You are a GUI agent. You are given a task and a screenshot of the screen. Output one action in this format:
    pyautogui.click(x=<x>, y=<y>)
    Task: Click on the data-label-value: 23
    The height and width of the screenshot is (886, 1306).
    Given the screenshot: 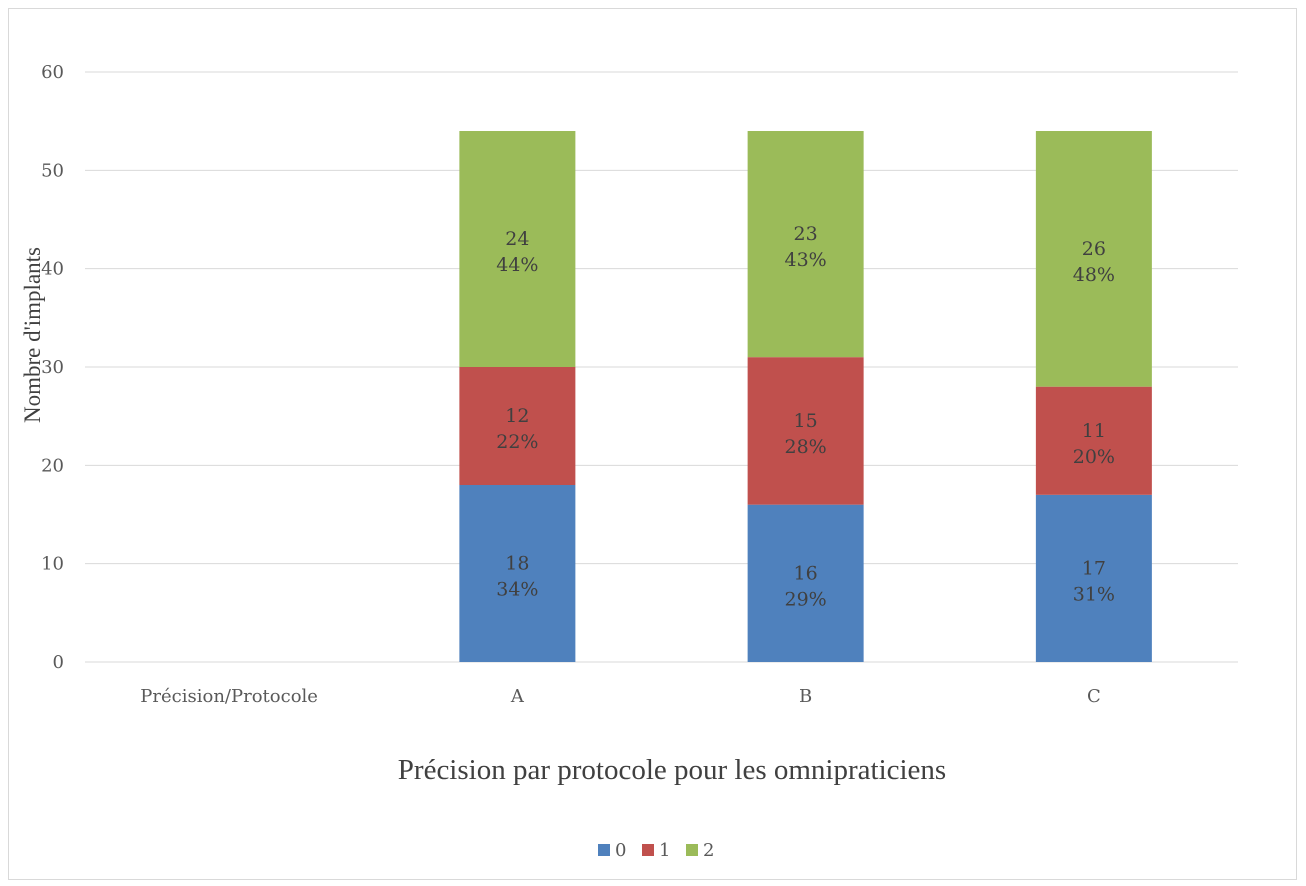 What is the action you would take?
    pyautogui.click(x=806, y=234)
    